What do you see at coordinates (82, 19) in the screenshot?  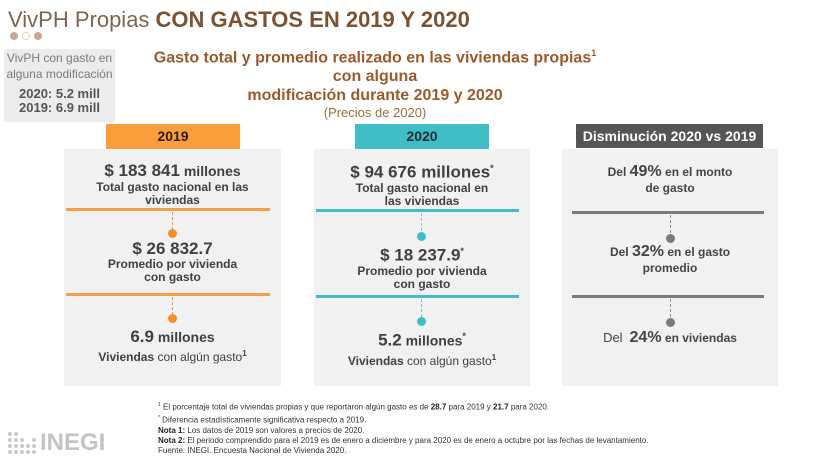 I see `title-light: VivPH Propias` at bounding box center [82, 19].